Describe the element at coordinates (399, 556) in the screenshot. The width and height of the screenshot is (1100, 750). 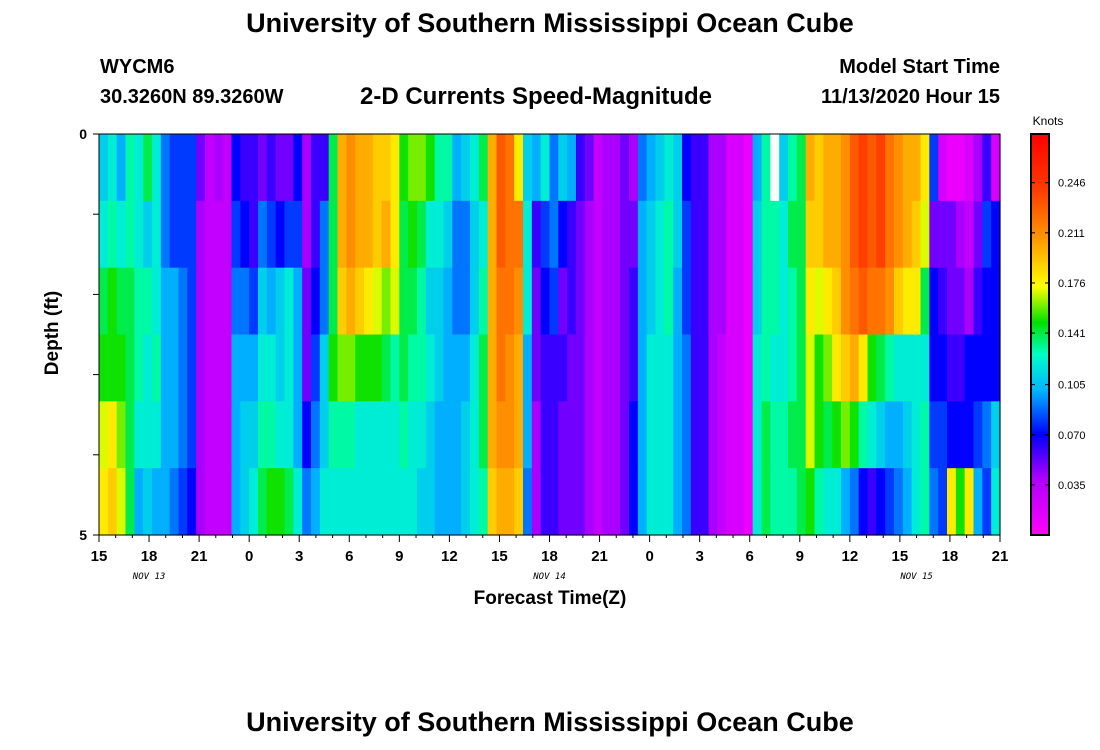
I see `x-tick-label: 9` at that location.